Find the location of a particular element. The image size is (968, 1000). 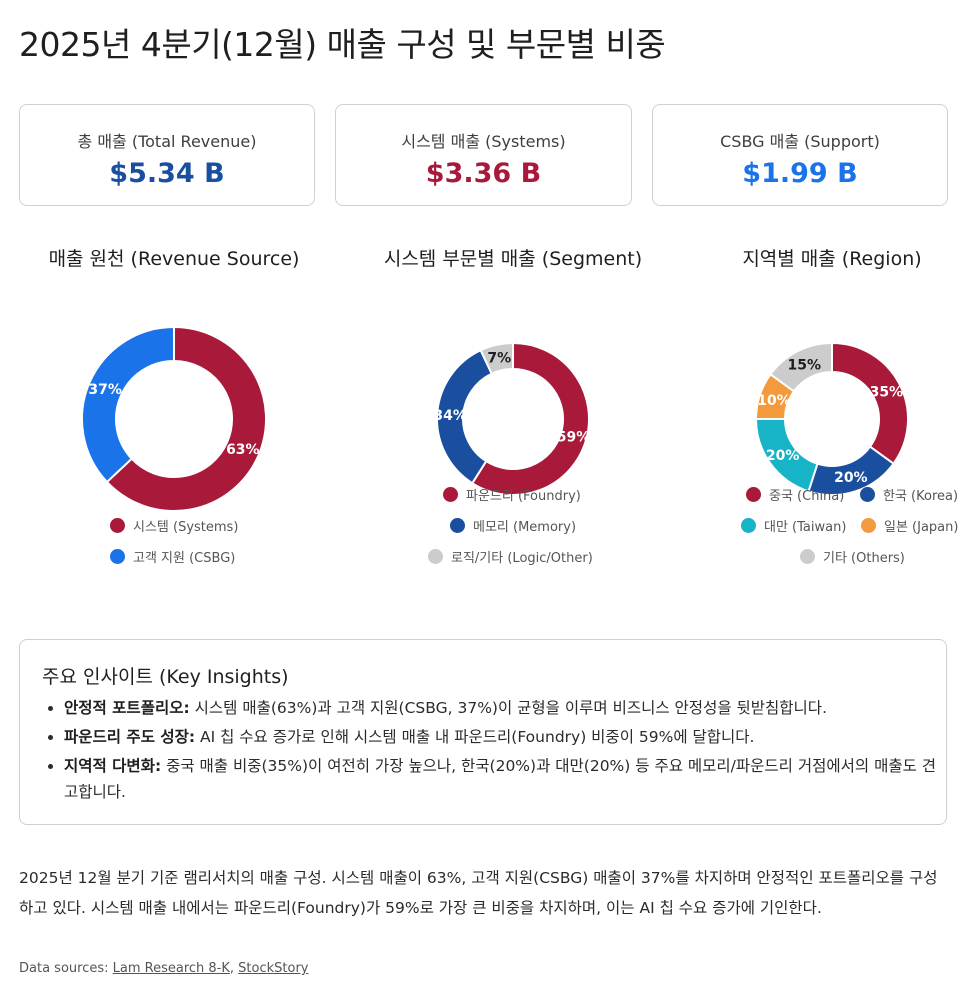

donut-slice-label: 10% is located at coordinates (774, 401).